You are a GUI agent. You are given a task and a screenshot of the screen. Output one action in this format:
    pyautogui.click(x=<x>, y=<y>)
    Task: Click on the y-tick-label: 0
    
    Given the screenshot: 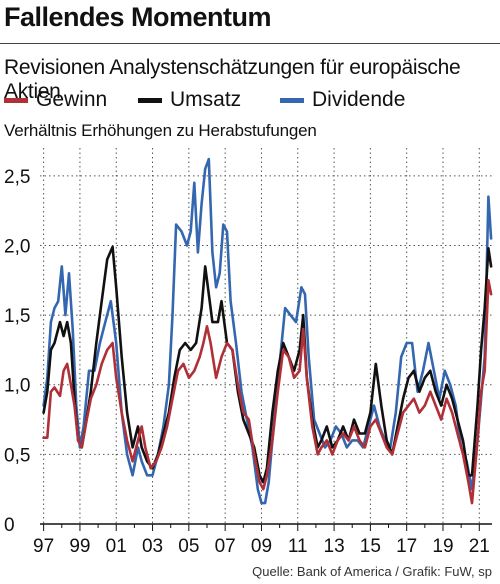 What is the action you would take?
    pyautogui.click(x=9, y=525)
    